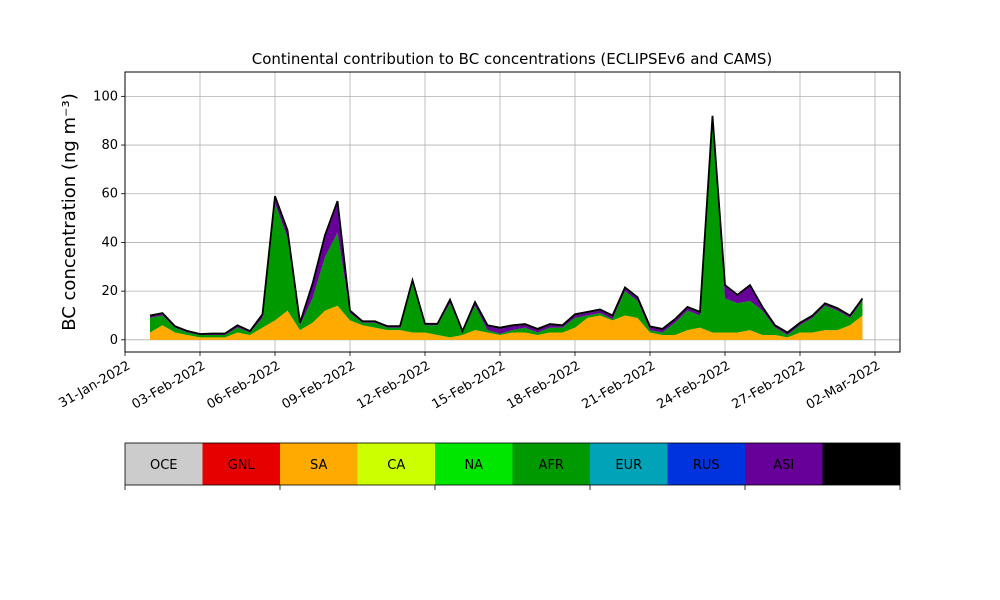 The height and width of the screenshot is (600, 1000). I want to click on legend-label-gnl: GNL, so click(242, 465).